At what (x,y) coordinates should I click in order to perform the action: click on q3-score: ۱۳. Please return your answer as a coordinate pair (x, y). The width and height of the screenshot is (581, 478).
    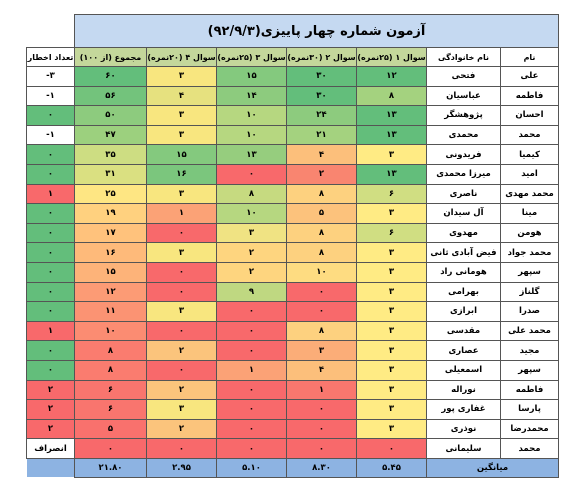
    Looking at the image, I should click on (251, 154).